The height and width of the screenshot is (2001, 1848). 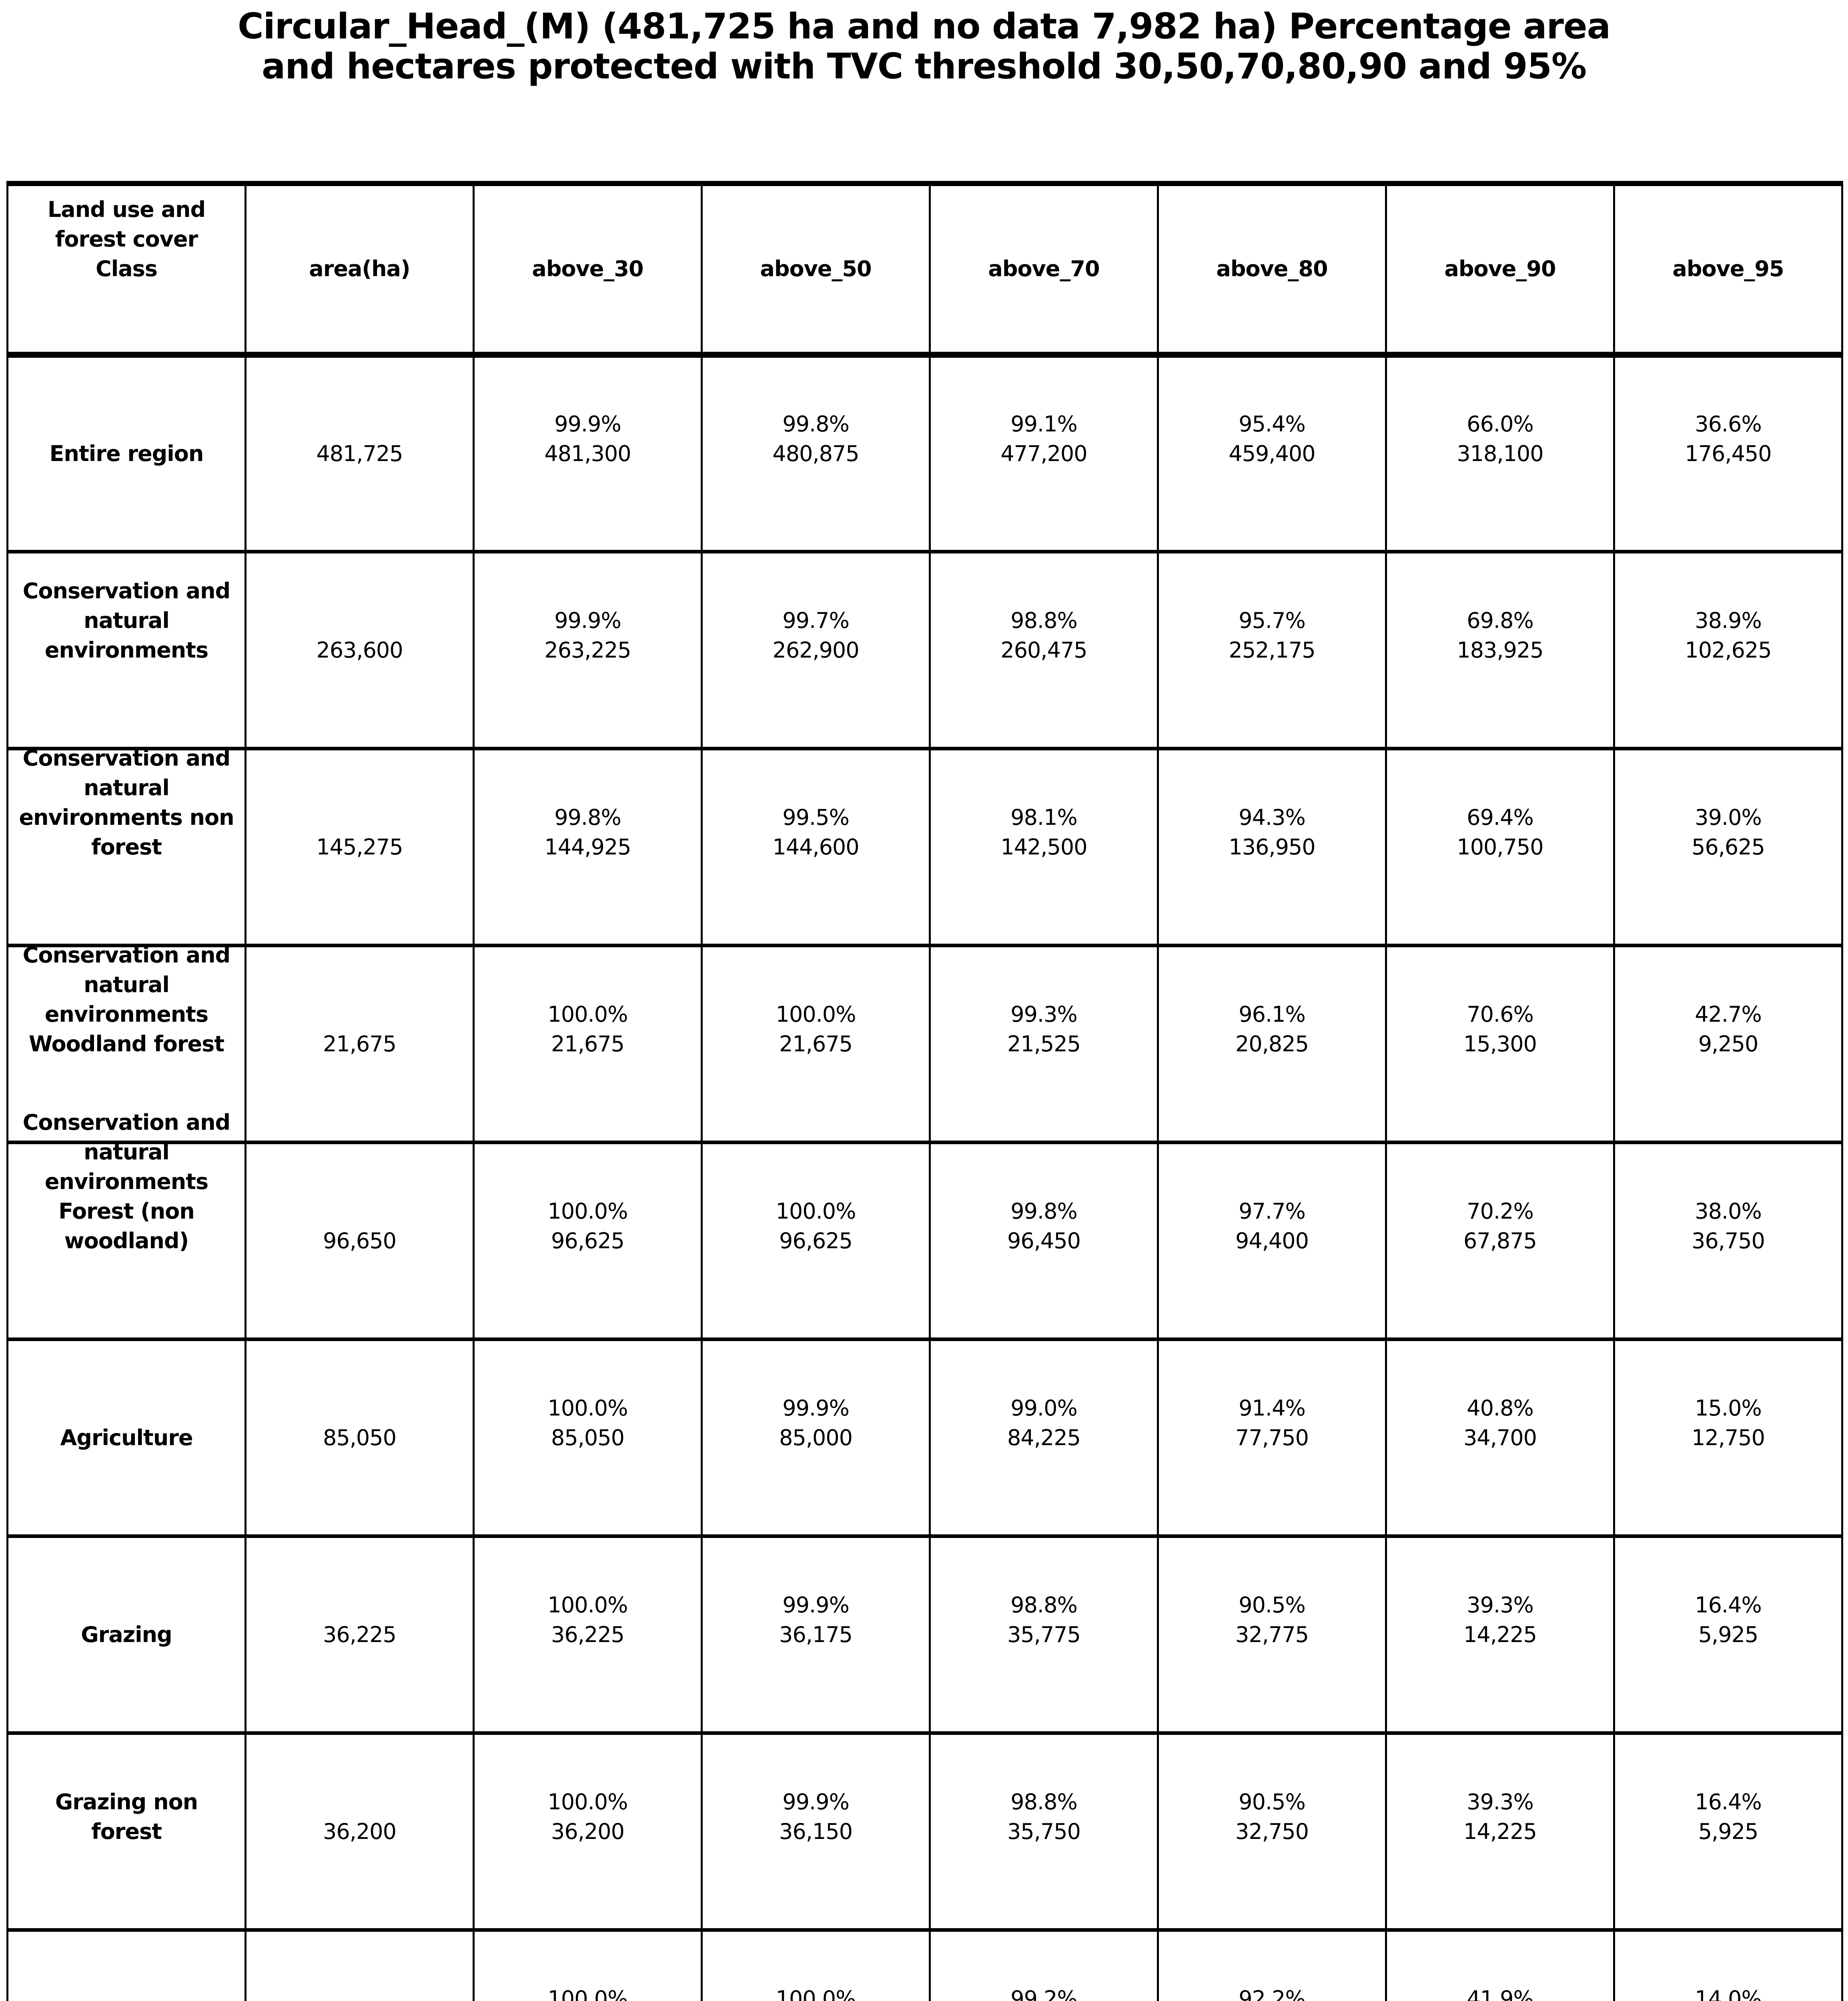 I want to click on percent-value: 99.8%, so click(x=587, y=817).